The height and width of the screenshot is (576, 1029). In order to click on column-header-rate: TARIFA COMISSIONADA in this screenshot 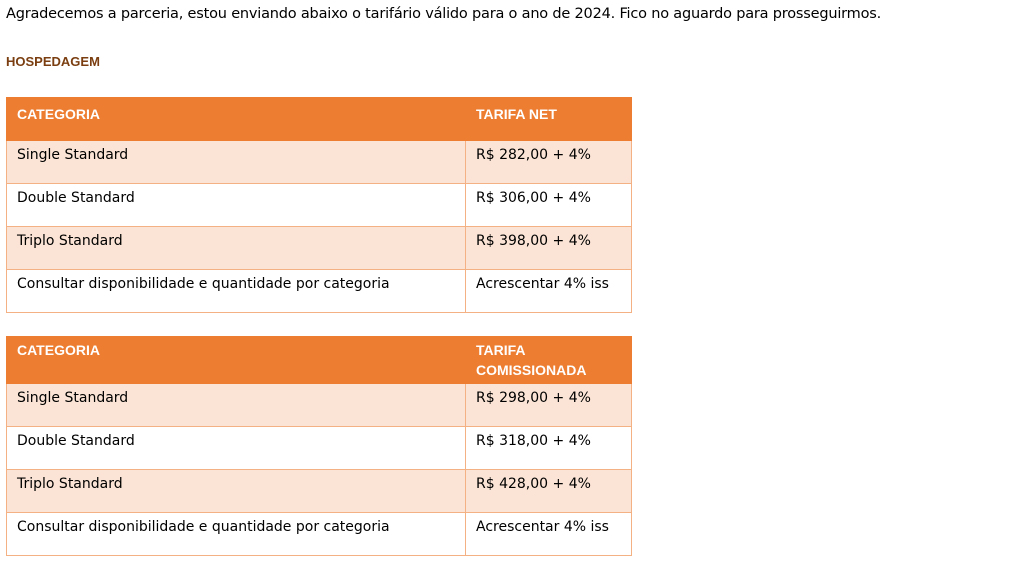, I will do `click(548, 360)`.